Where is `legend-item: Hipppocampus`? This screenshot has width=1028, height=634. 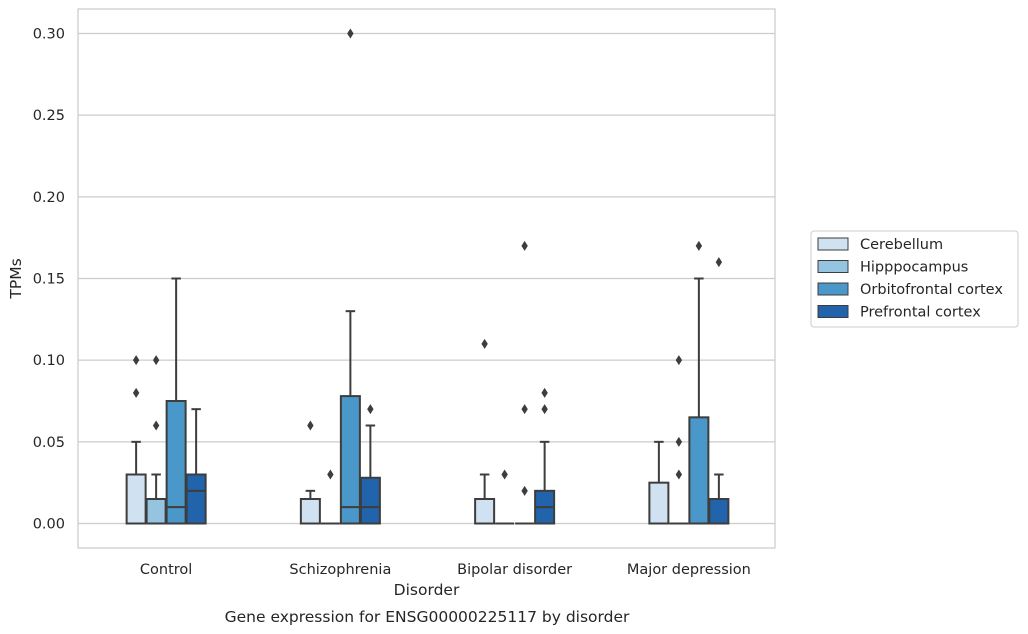 legend-item: Hipppocampus is located at coordinates (892, 268).